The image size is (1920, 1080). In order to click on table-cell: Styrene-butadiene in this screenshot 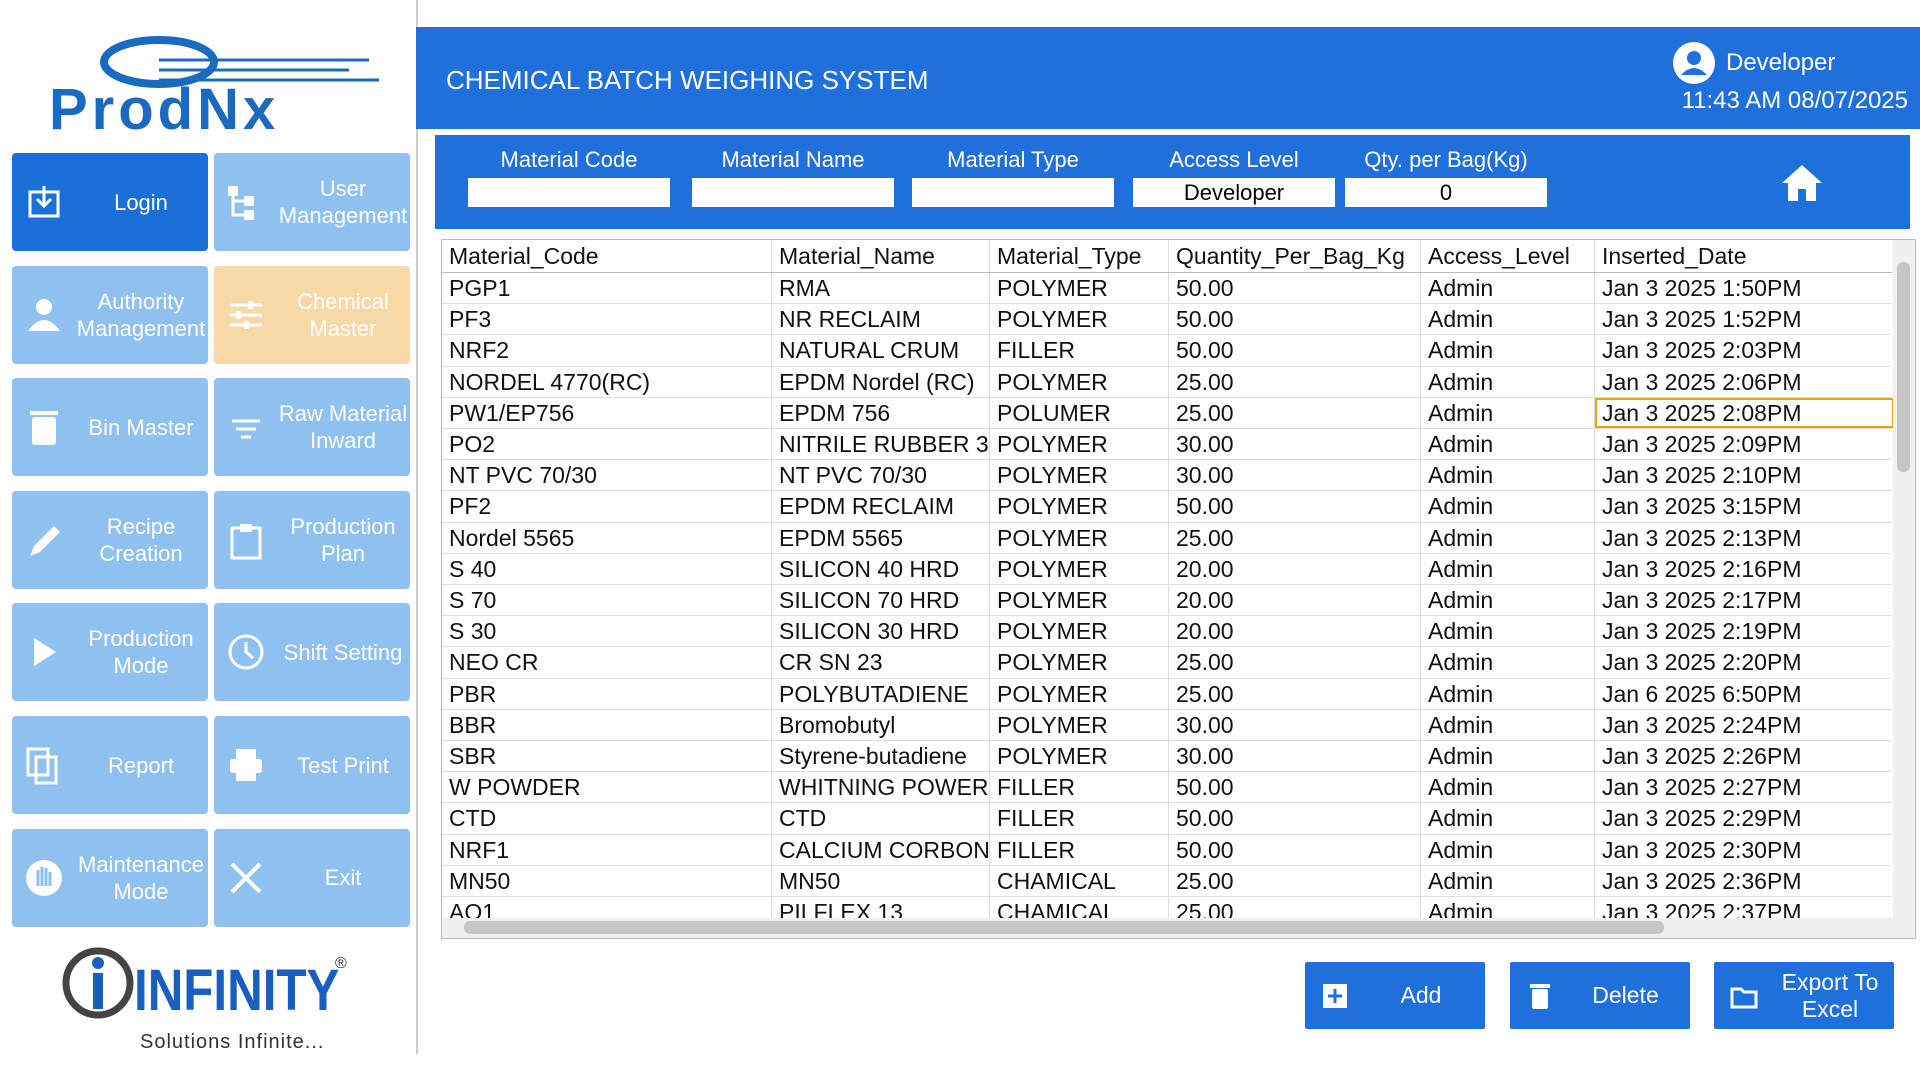, I will do `click(881, 756)`.